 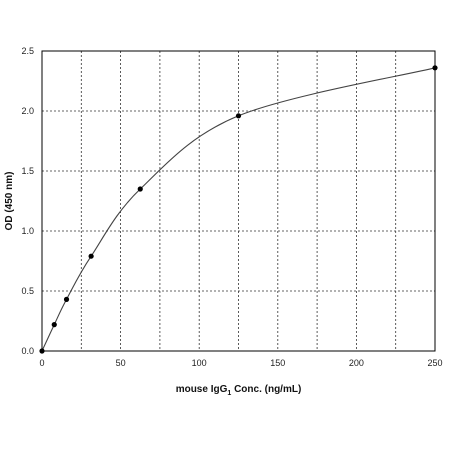 I want to click on y-tick-label: 0.0, so click(x=27, y=351).